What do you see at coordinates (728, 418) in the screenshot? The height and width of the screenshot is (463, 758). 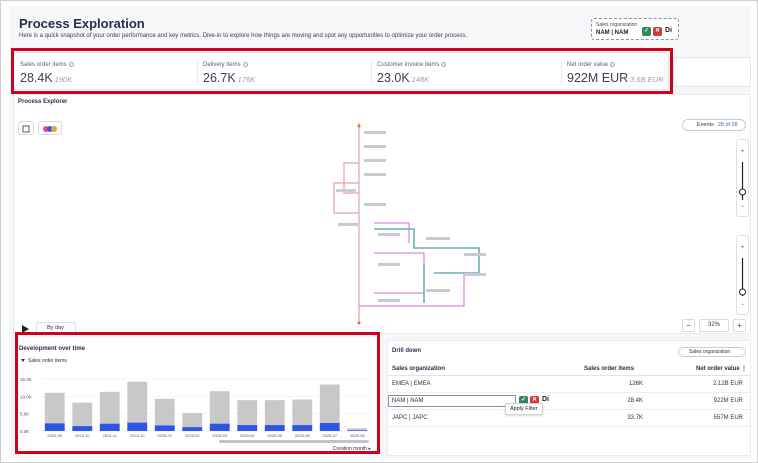 I see `cell-value: 557M EUR` at bounding box center [728, 418].